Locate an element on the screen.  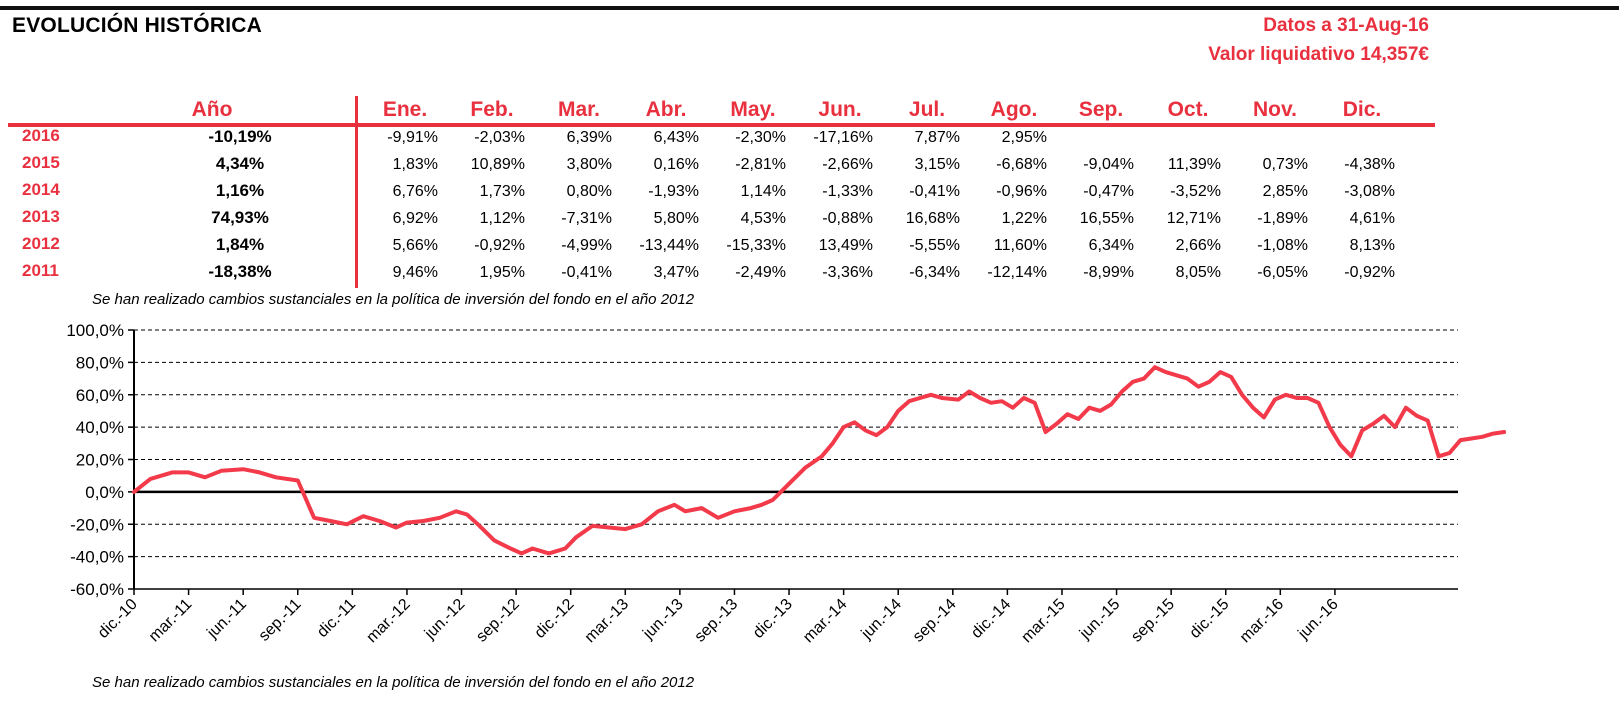
cell-2016-4: 6,43% is located at coordinates (676, 137).